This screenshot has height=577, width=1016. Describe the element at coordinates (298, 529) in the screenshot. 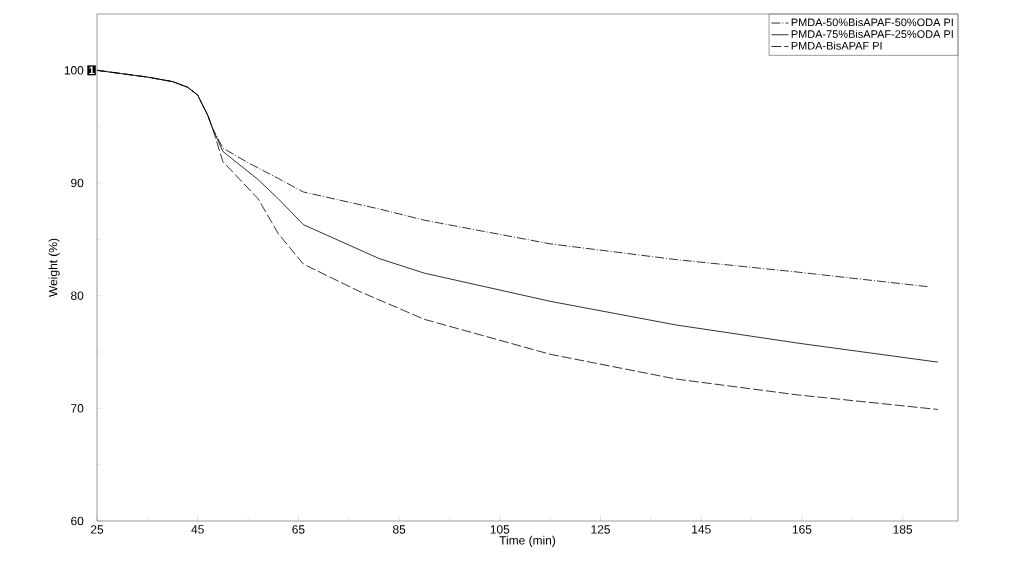

I see `x-tick-label: 65` at that location.